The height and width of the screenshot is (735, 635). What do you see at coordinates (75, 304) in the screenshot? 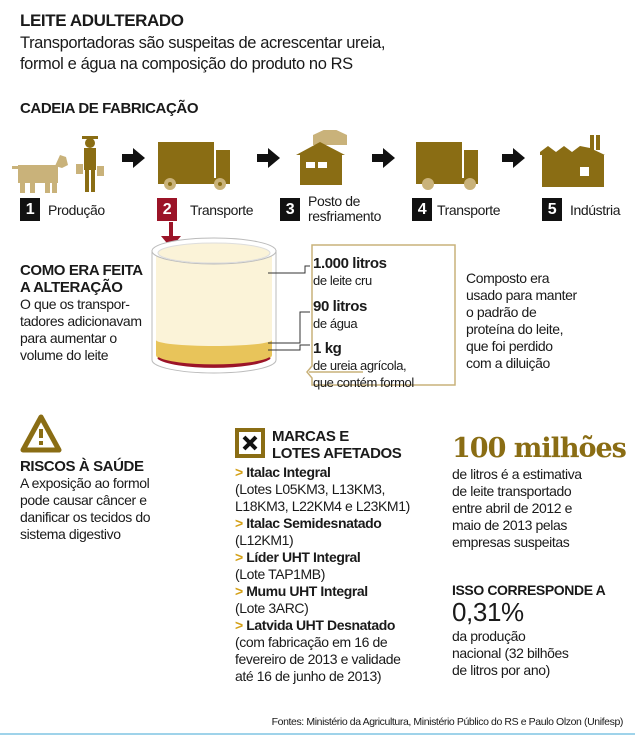
I see `alteration-text: O que os transpor-` at bounding box center [75, 304].